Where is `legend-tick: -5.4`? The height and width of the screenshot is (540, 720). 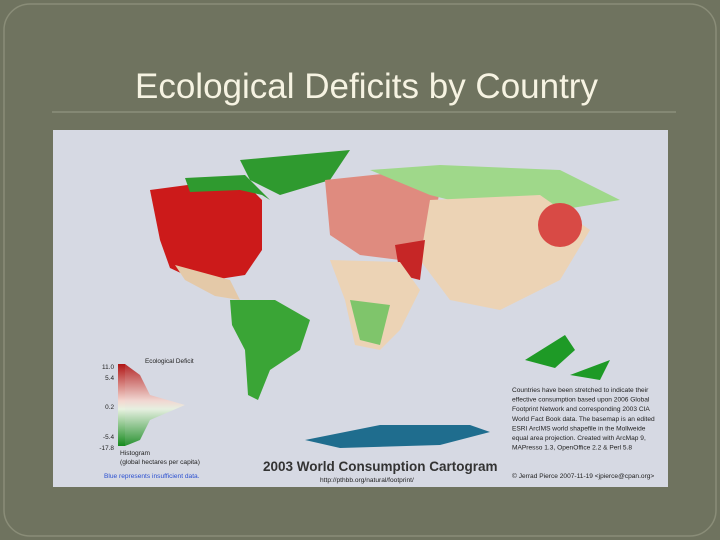 legend-tick: -5.4 is located at coordinates (108, 437).